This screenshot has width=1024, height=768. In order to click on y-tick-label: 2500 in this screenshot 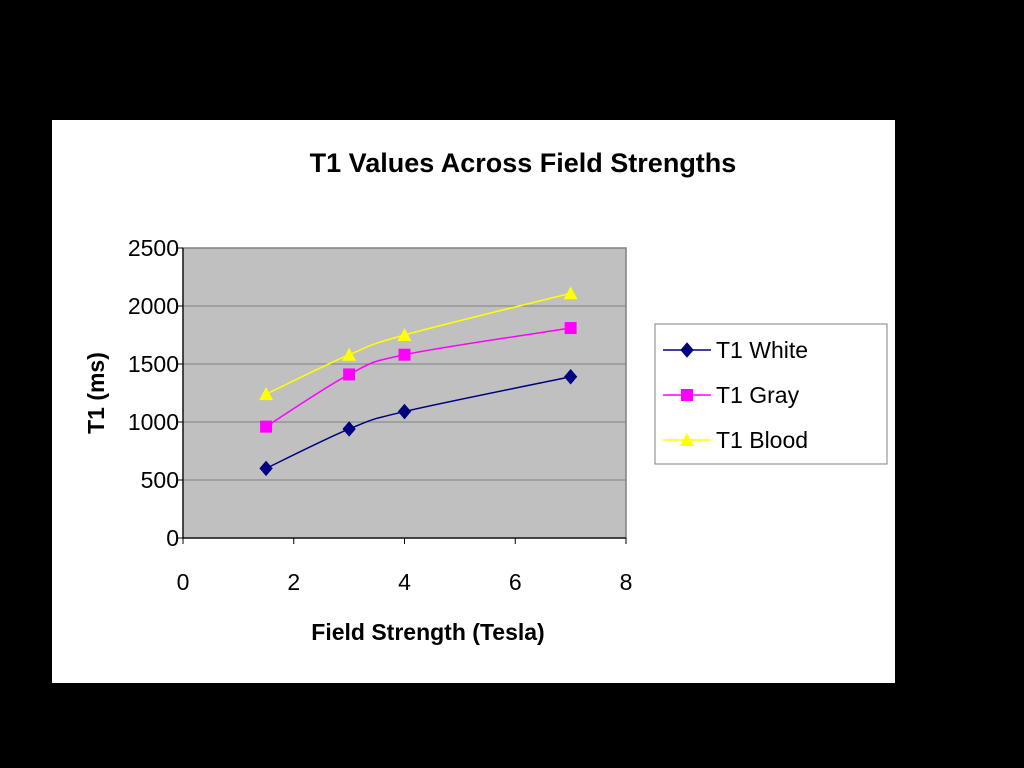, I will do `click(153, 248)`.